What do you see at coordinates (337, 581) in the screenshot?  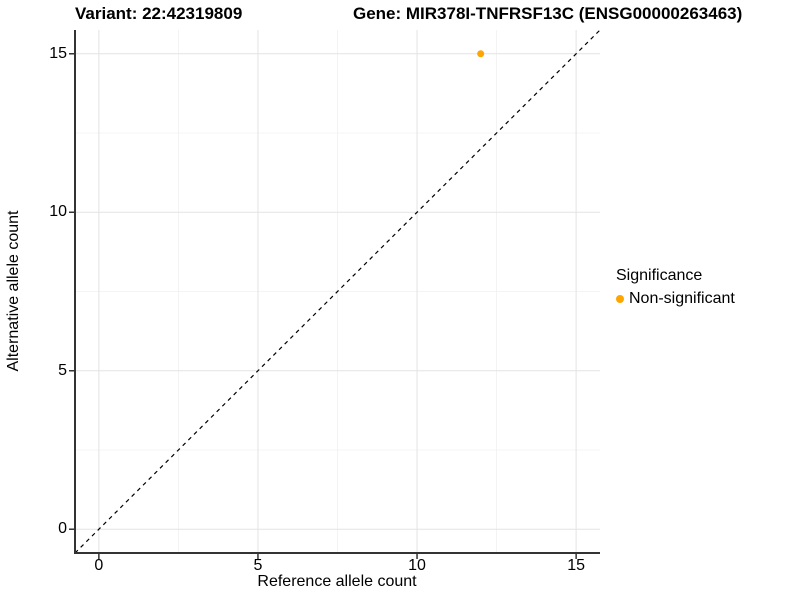 I see `x-axis-title: Reference allele count` at bounding box center [337, 581].